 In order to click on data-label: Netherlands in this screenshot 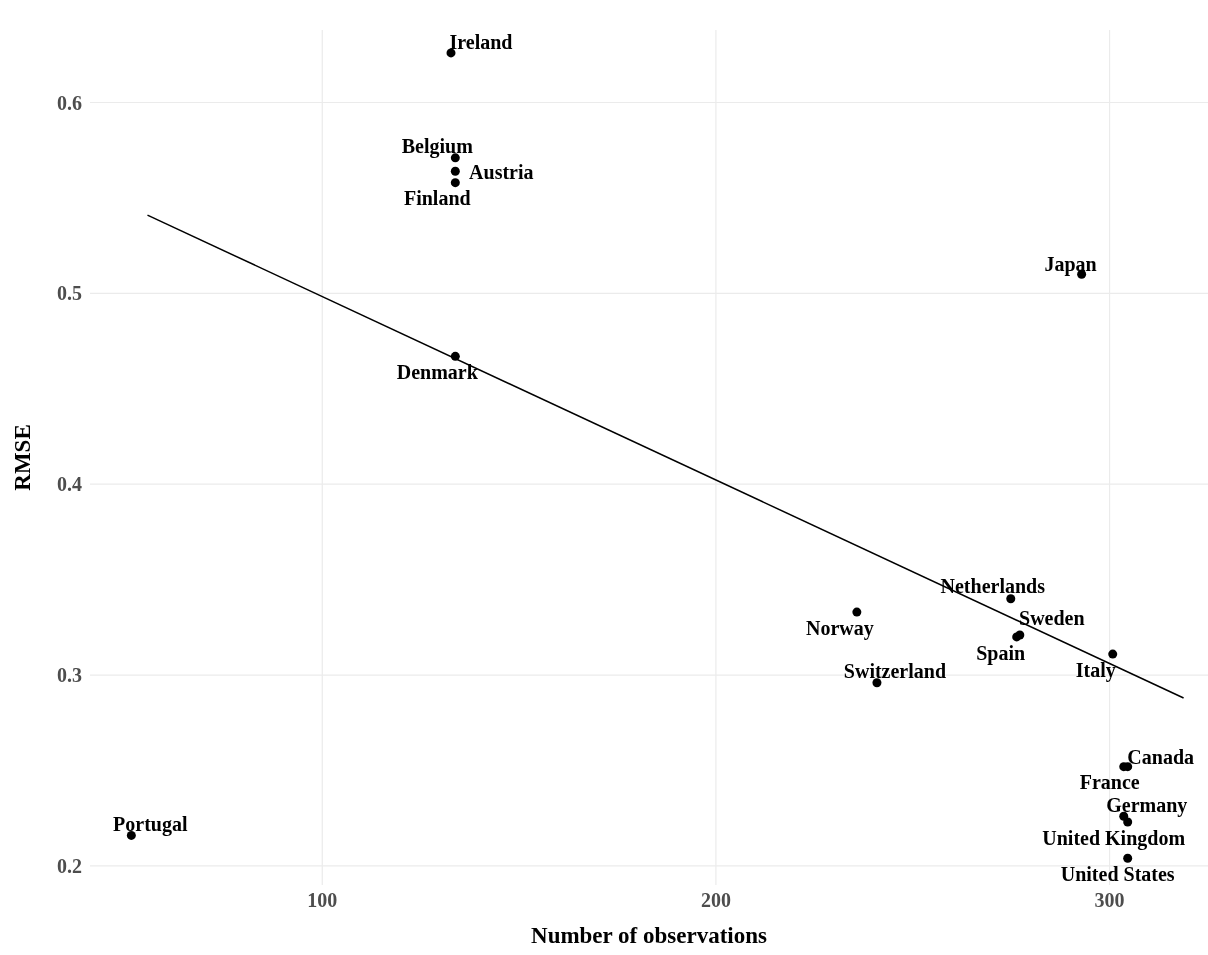, I will do `click(993, 585)`.